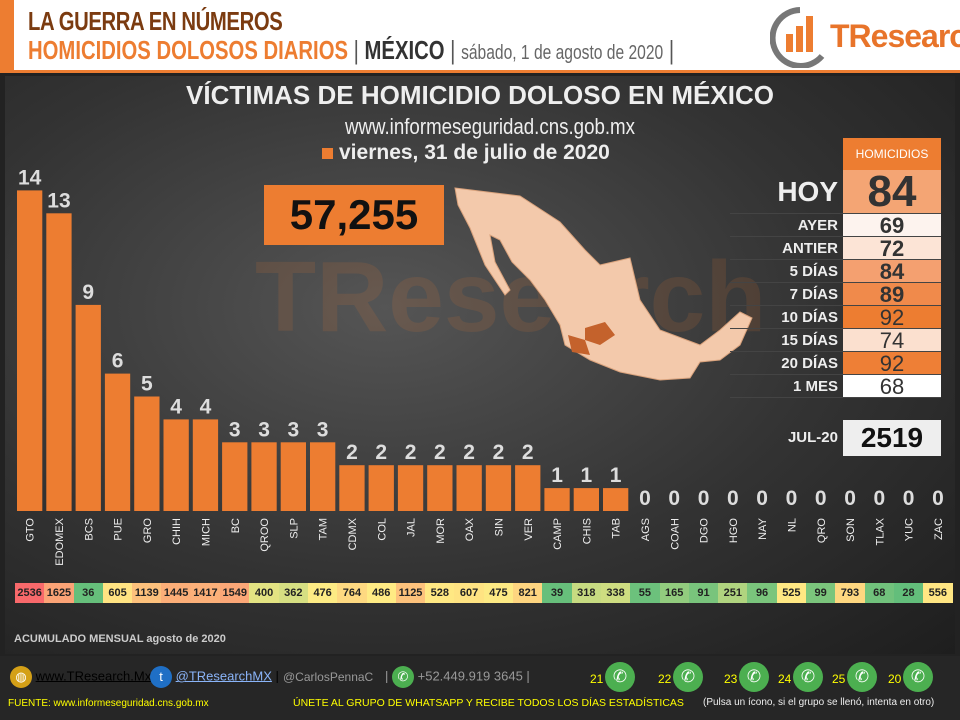 The width and height of the screenshot is (960, 720). Describe the element at coordinates (88, 593) in the screenshot. I see `heat-cell: 36` at that location.